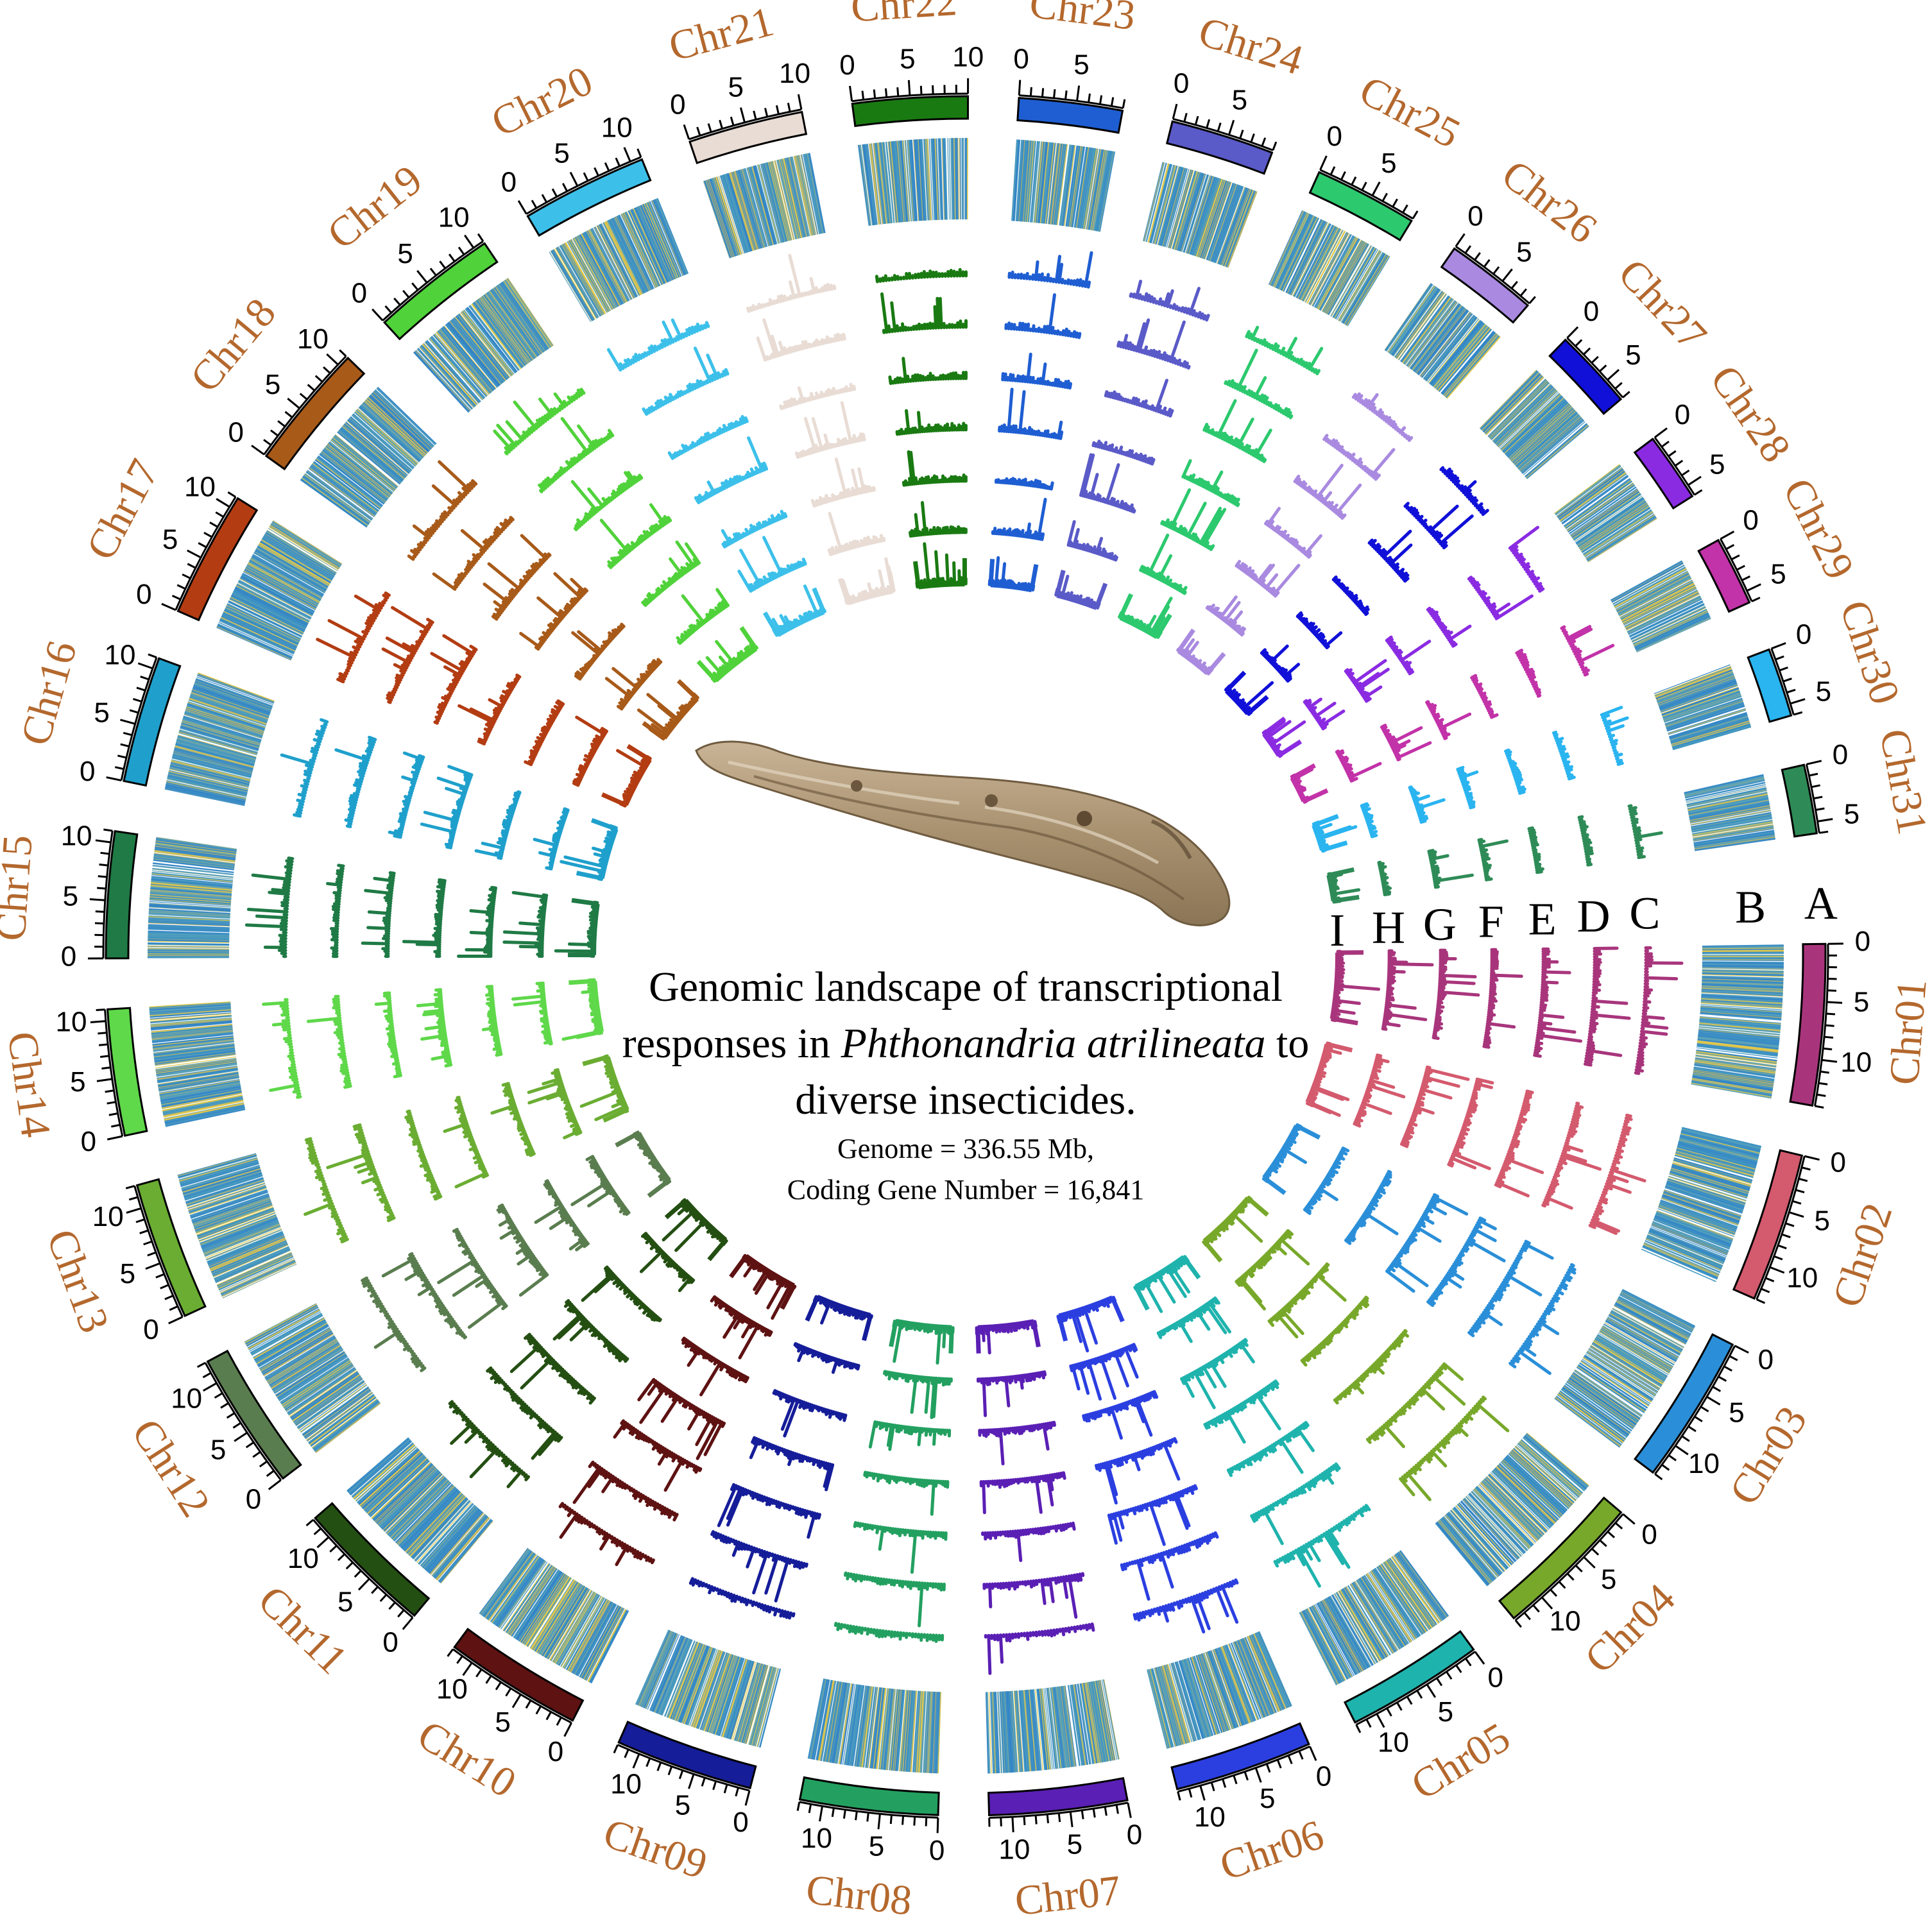  What do you see at coordinates (1594, 916) in the screenshot?
I see `track-letter-d: D` at bounding box center [1594, 916].